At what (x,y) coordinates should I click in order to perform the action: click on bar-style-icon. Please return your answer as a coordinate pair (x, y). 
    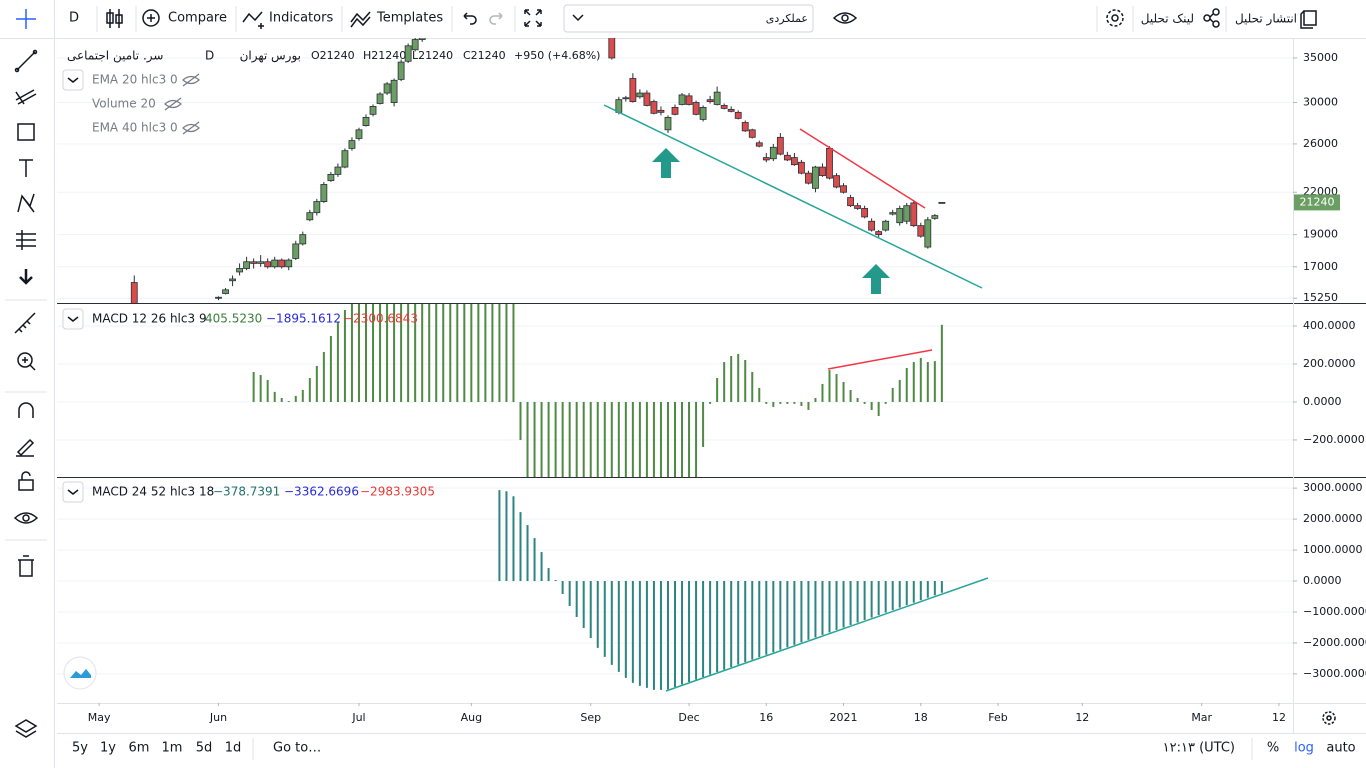
    Looking at the image, I should click on (114, 18).